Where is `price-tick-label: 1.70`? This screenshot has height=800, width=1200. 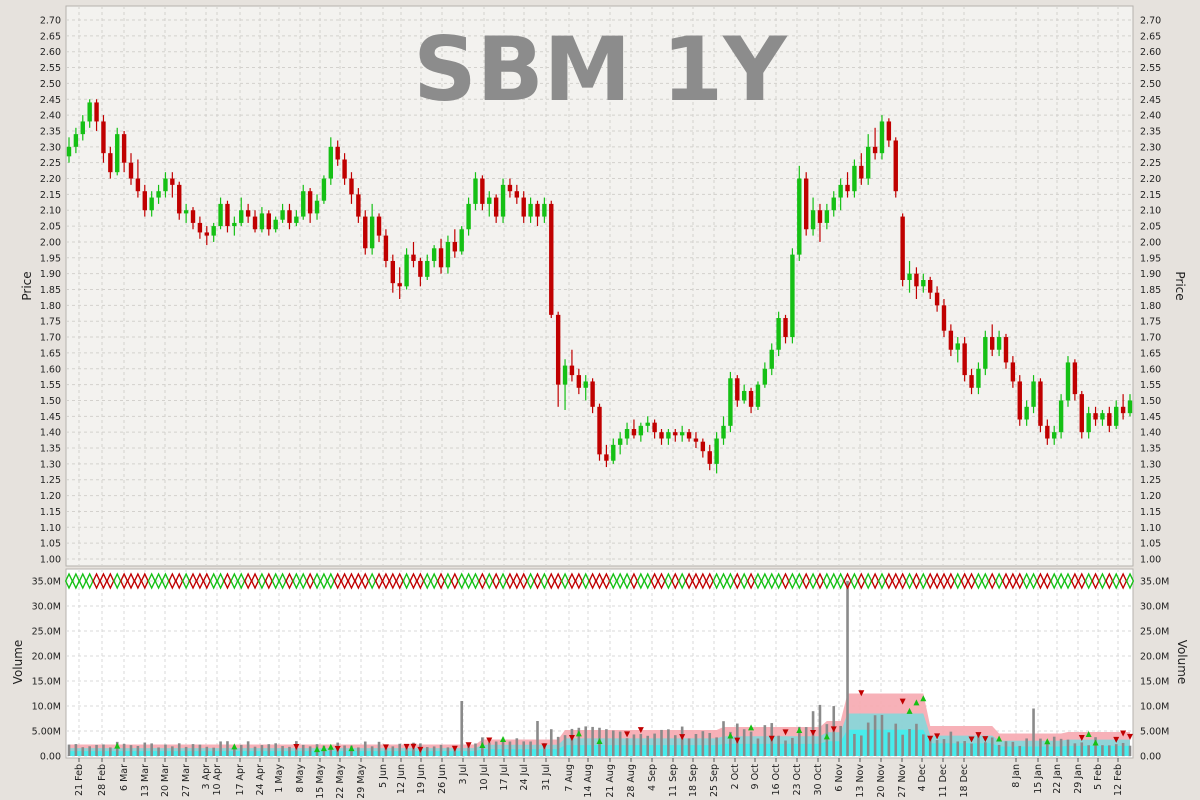 price-tick-label: 1.70 is located at coordinates (1150, 338).